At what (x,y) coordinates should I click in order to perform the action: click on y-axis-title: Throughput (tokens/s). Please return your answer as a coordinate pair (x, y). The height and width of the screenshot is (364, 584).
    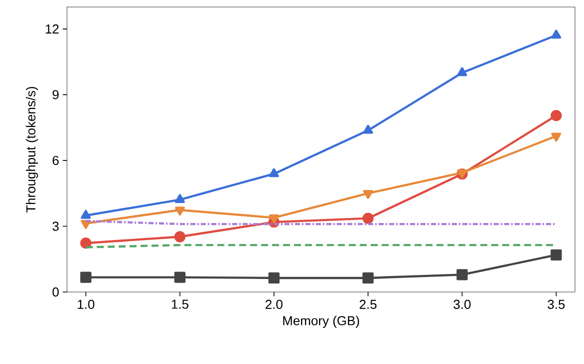
    Looking at the image, I should click on (32, 149).